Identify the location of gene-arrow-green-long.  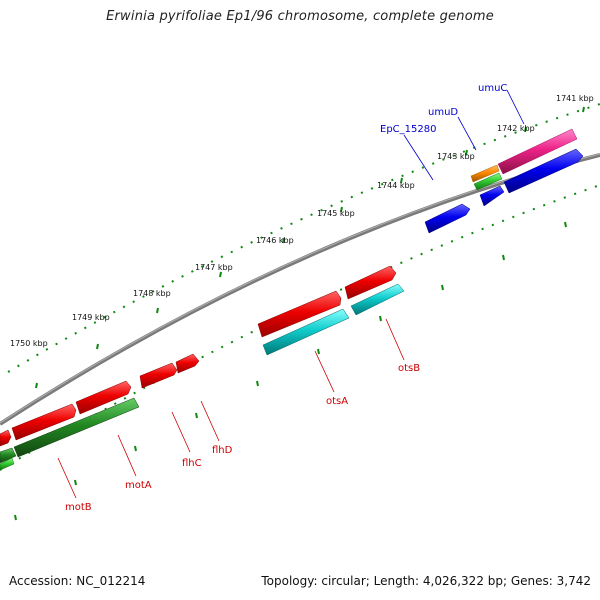
(76, 427).